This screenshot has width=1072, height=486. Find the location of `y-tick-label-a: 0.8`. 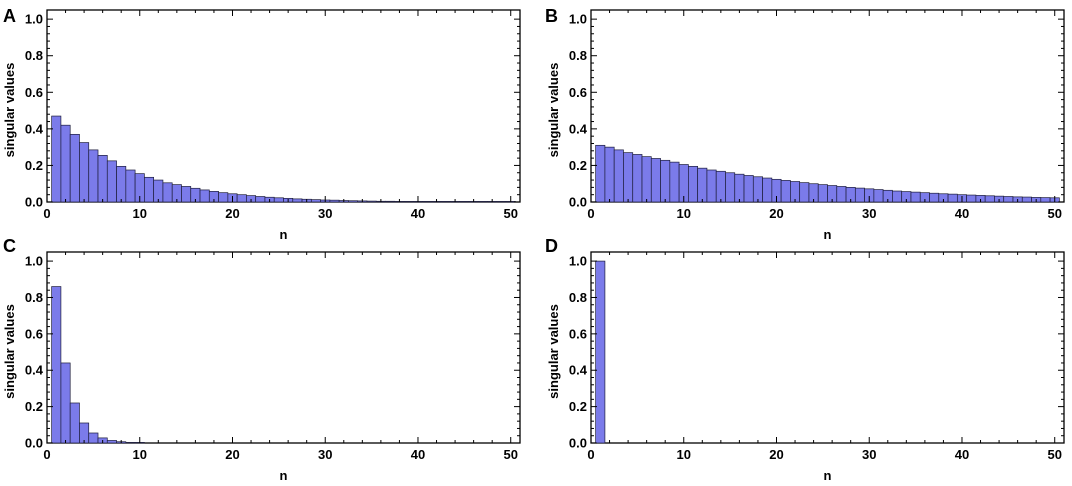

y-tick-label-a: 0.8 is located at coordinates (34, 55).